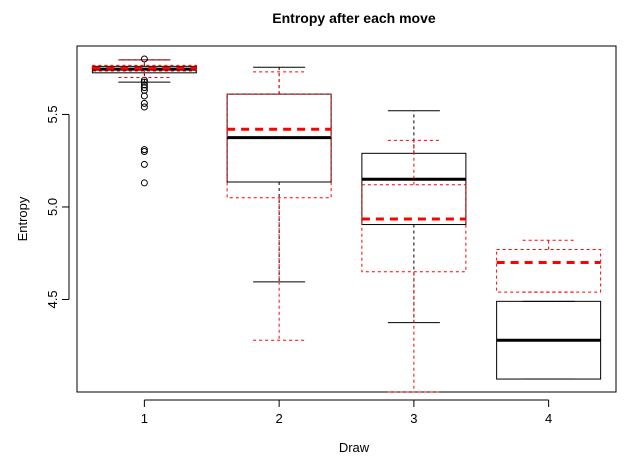 The image size is (636, 457). Describe the element at coordinates (346, 412) in the screenshot. I see `x-axis: 1 2 3 4` at that location.